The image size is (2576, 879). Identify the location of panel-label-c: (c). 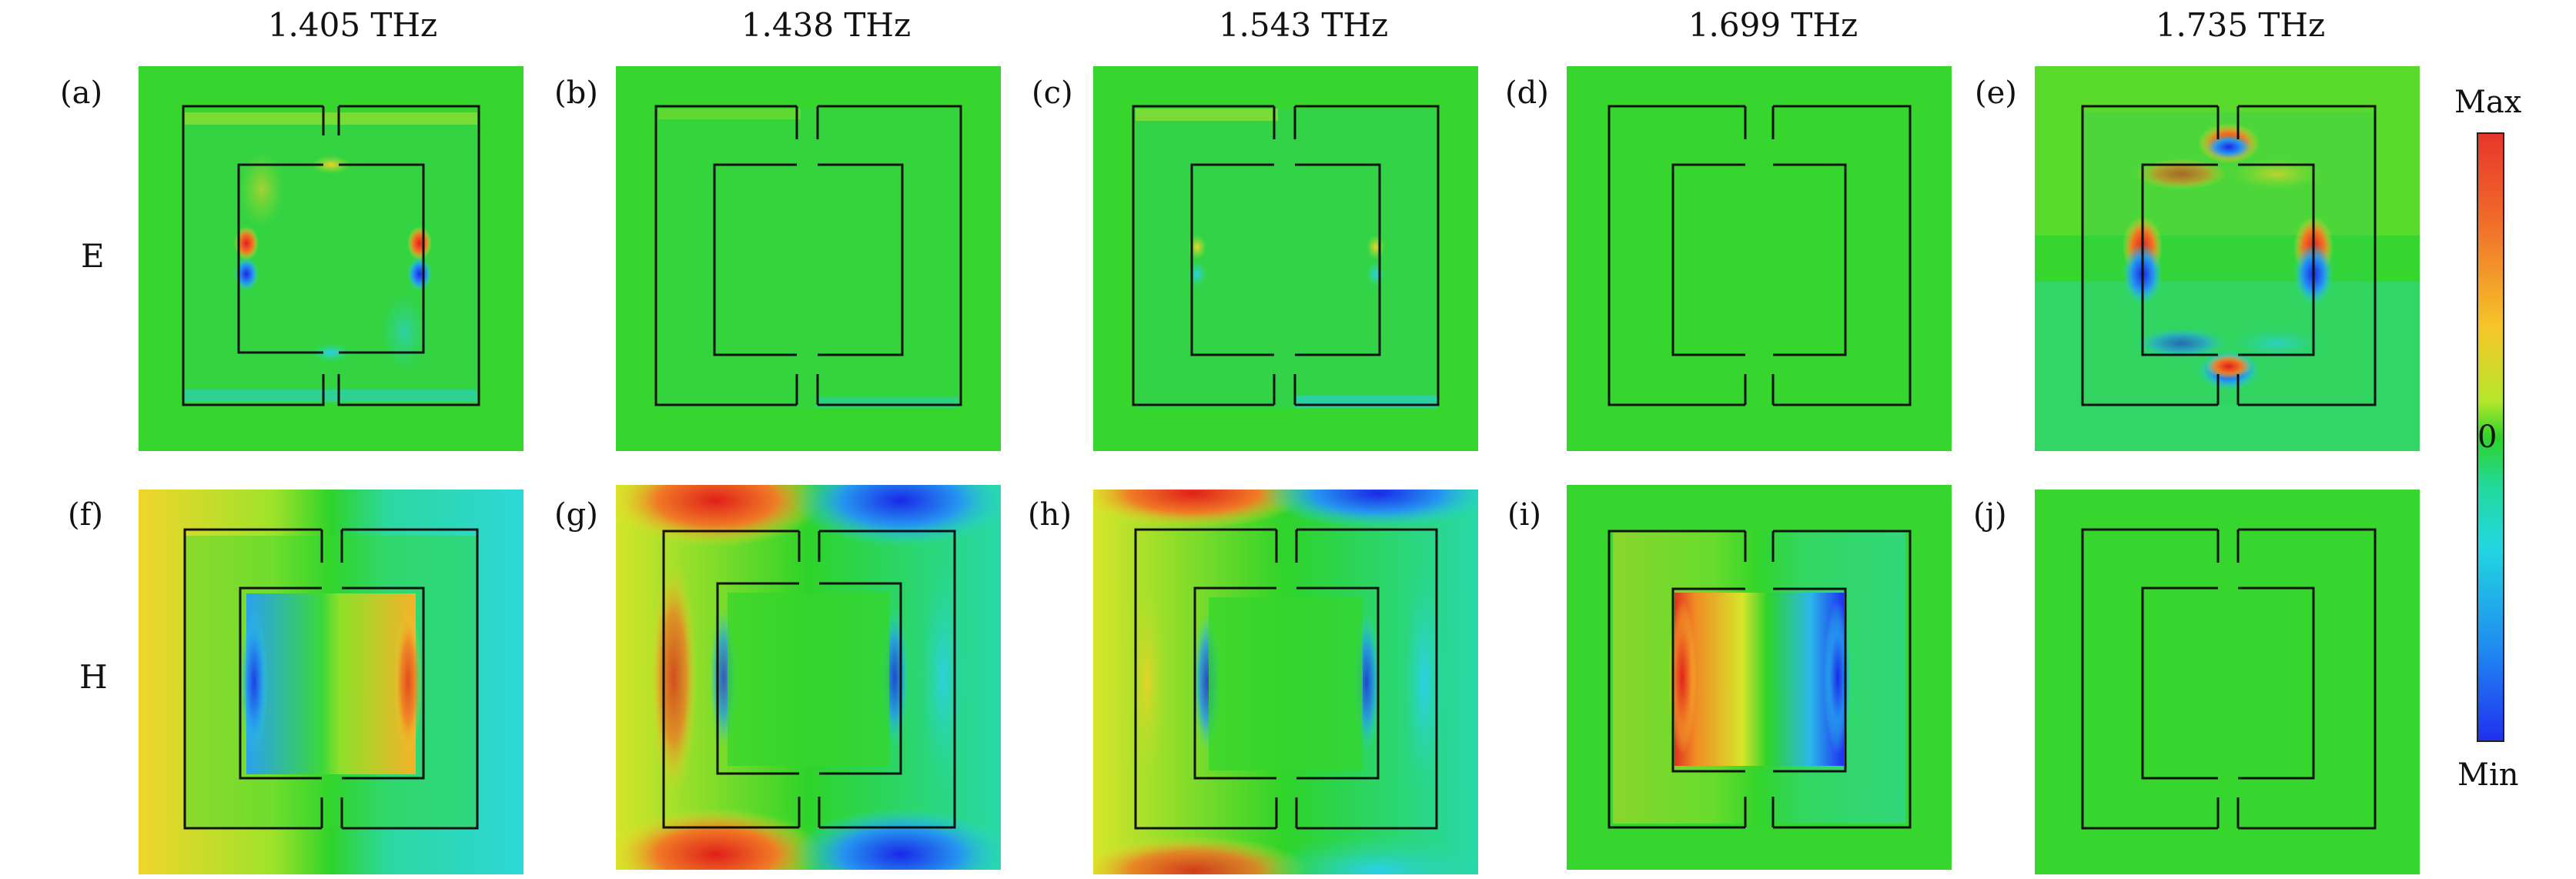
(1053, 93).